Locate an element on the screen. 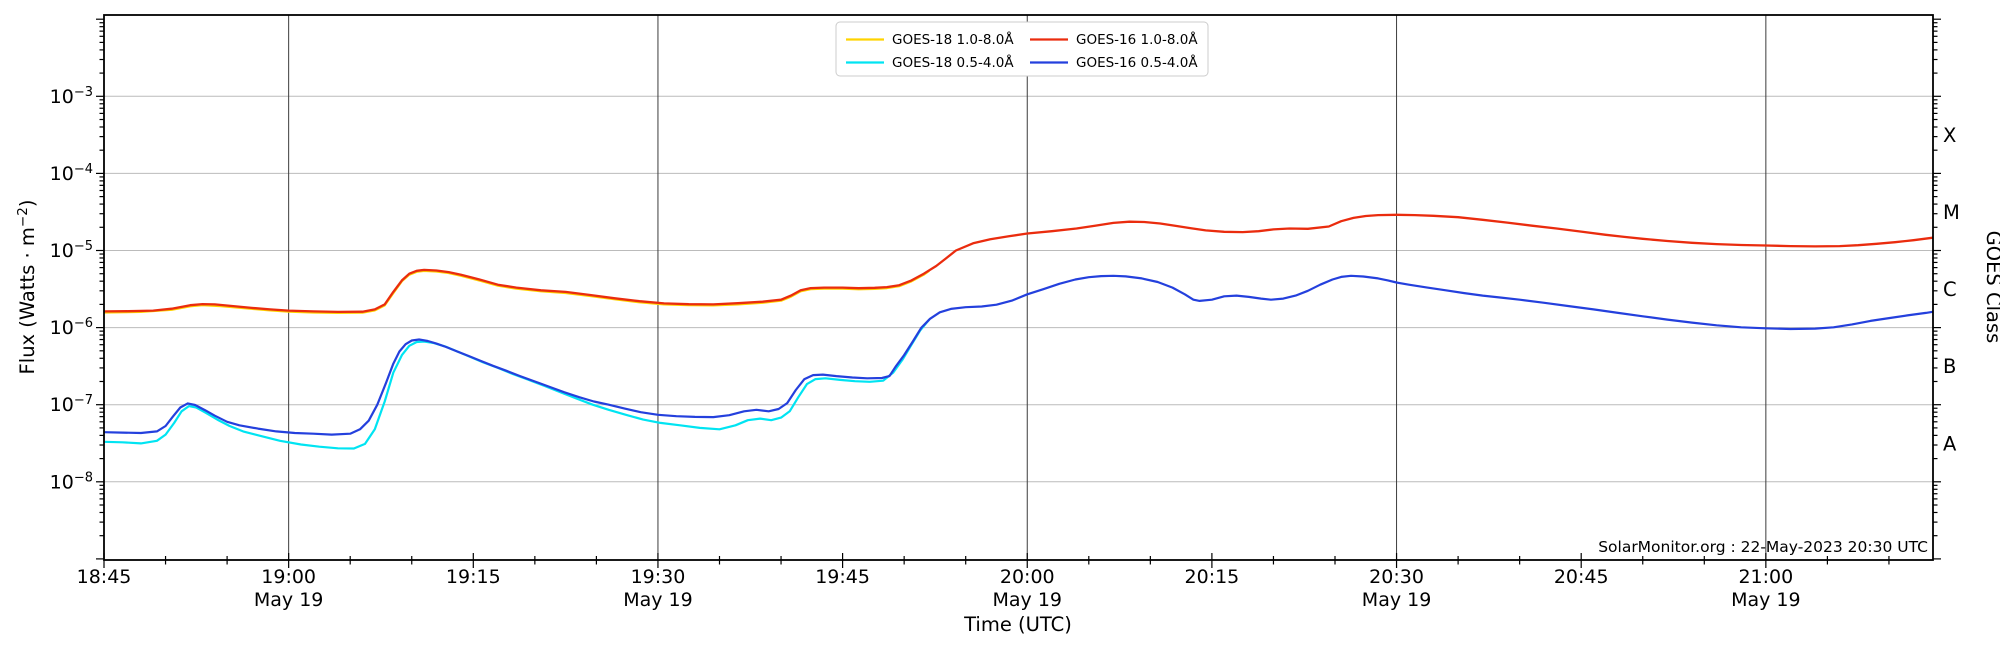  x-tick-label: 19:15 is located at coordinates (473, 577).